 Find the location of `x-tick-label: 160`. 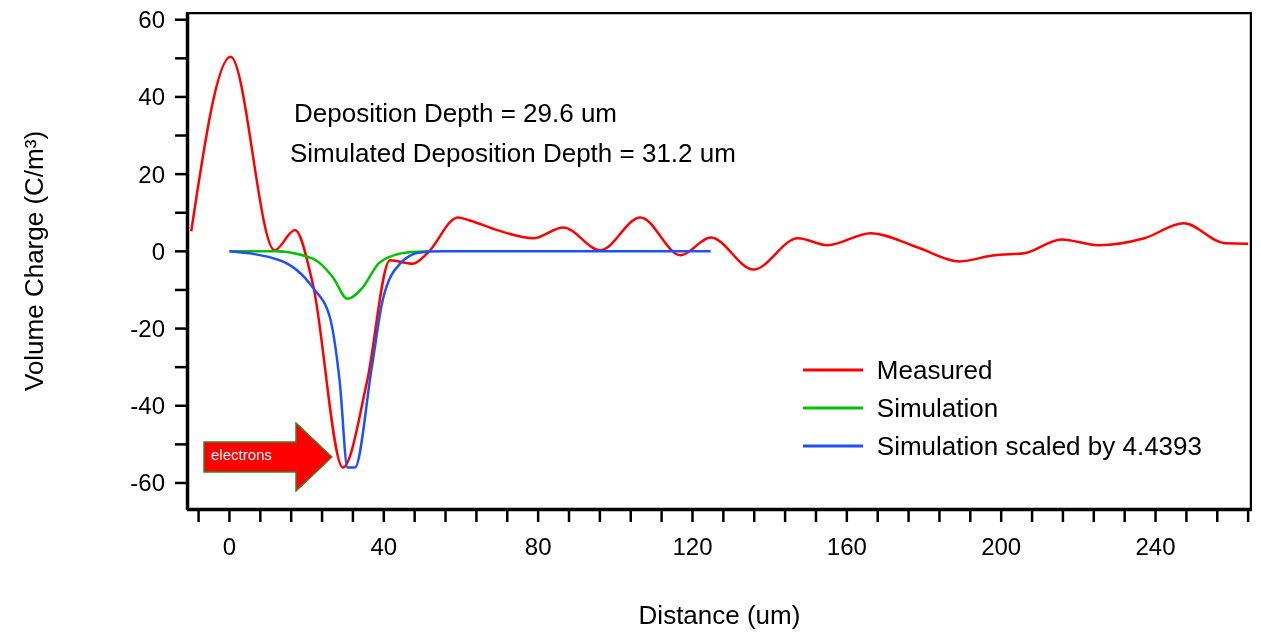

x-tick-label: 160 is located at coordinates (846, 547).